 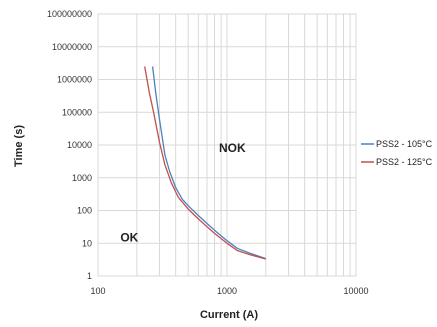 What do you see at coordinates (72, 47) in the screenshot?
I see `y-tick-label: 10000000` at bounding box center [72, 47].